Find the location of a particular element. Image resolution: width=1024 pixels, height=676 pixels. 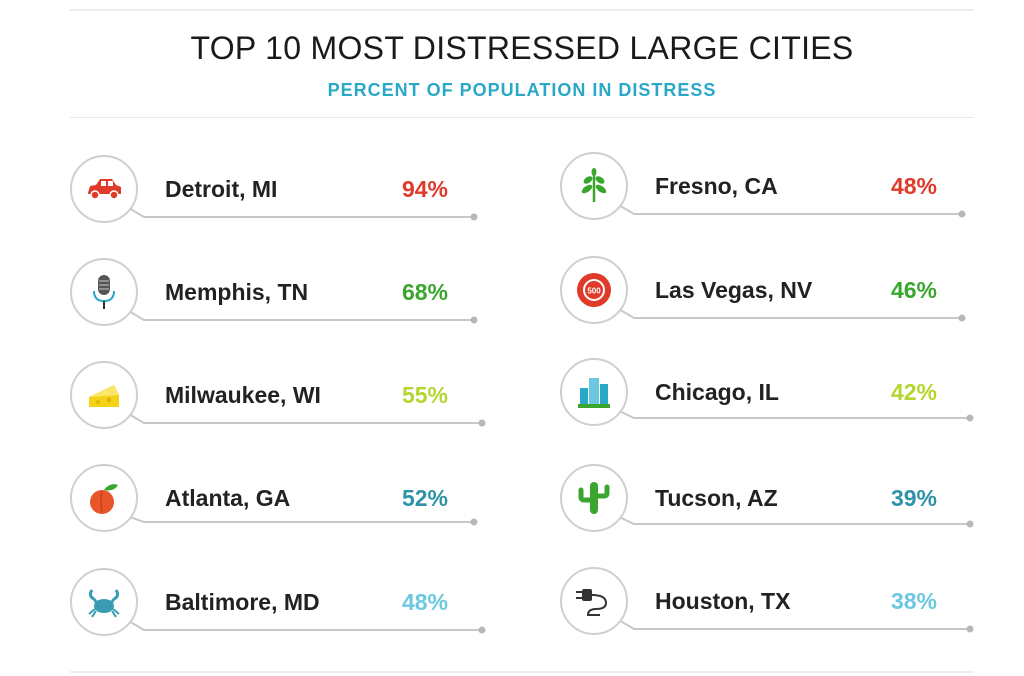

percent-label: 39% is located at coordinates (913, 498).